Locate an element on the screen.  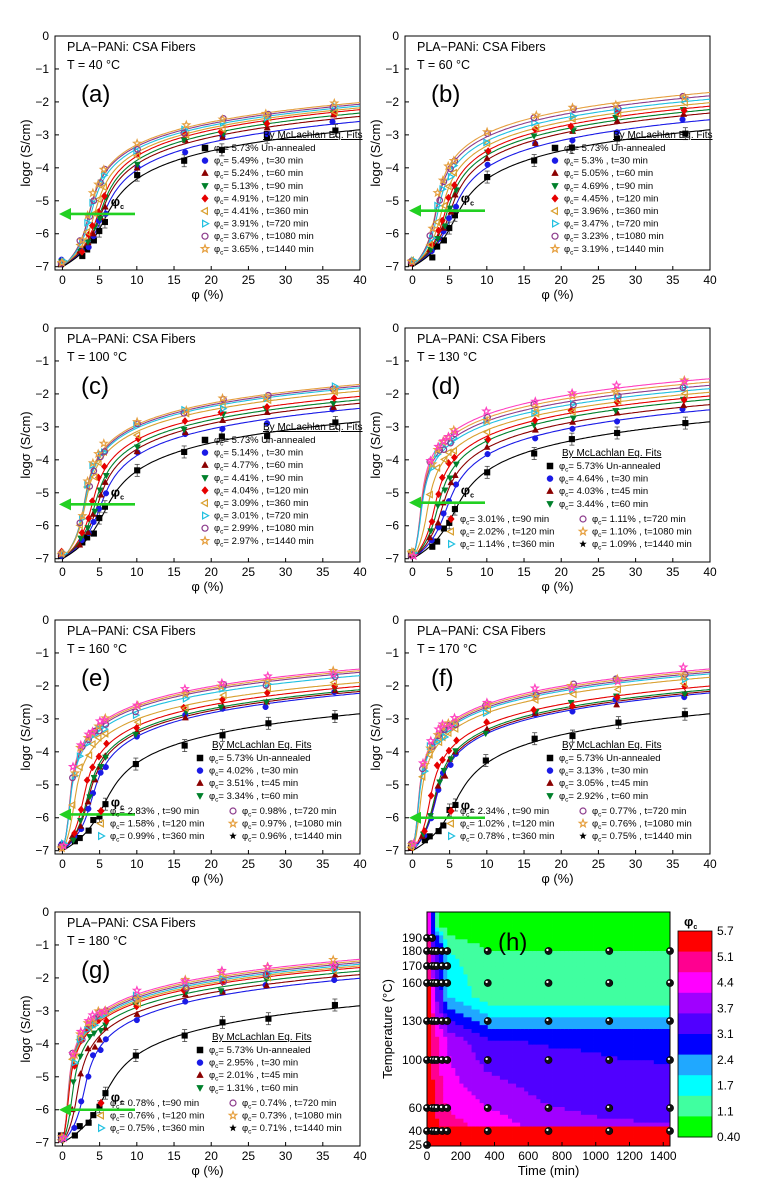
y-tick-label: −1 is located at coordinates (42, 653).